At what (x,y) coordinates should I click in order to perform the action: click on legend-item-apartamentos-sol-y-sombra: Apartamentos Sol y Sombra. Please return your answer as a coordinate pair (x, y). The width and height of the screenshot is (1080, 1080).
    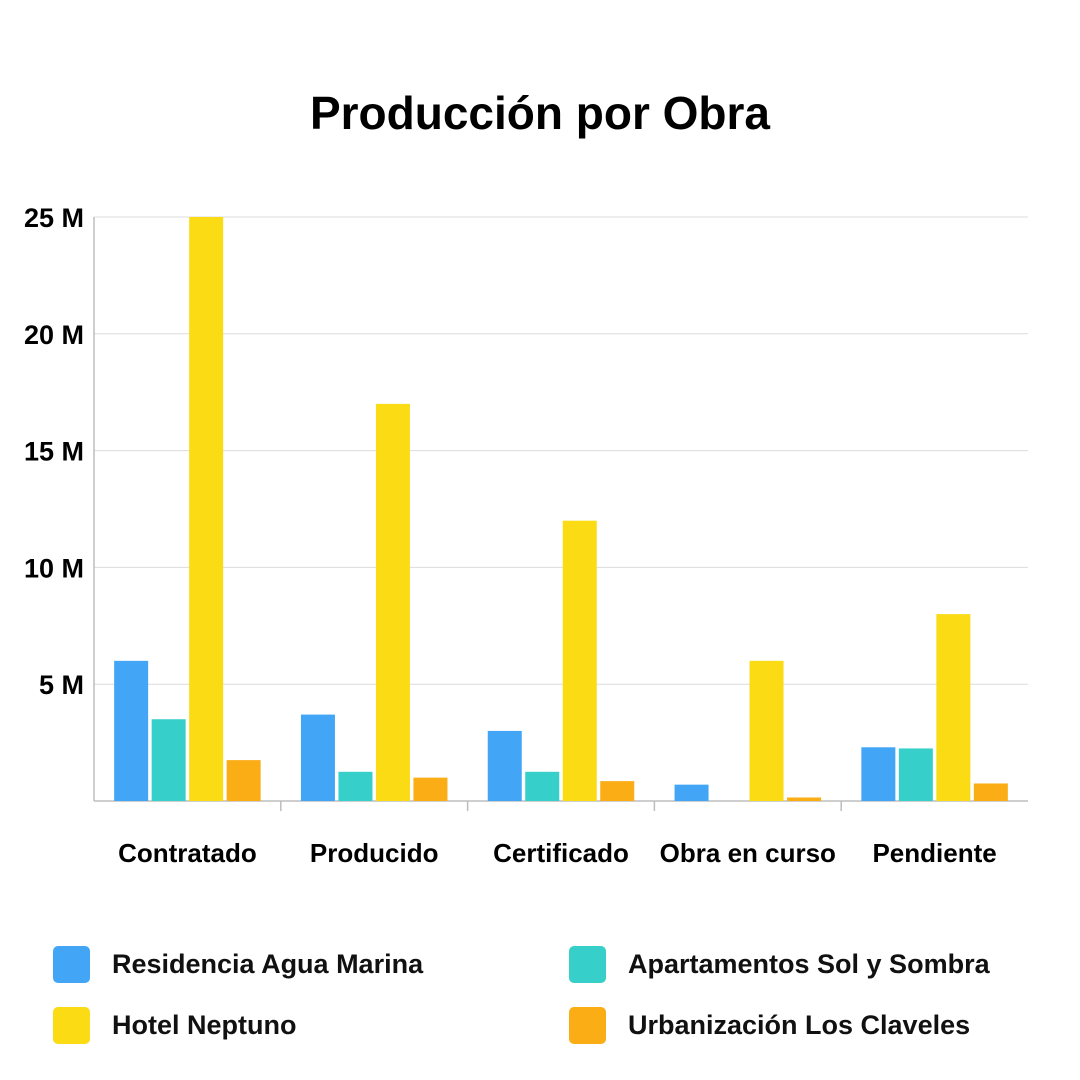
    Looking at the image, I should click on (779, 964).